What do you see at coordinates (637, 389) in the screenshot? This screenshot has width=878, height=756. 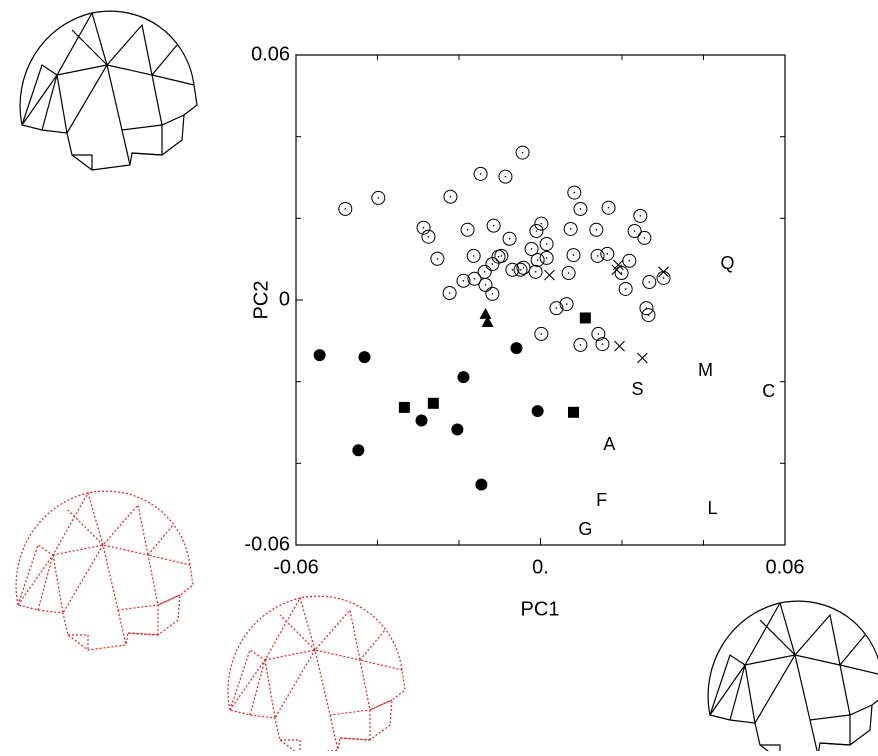 I see `point-label: S` at bounding box center [637, 389].